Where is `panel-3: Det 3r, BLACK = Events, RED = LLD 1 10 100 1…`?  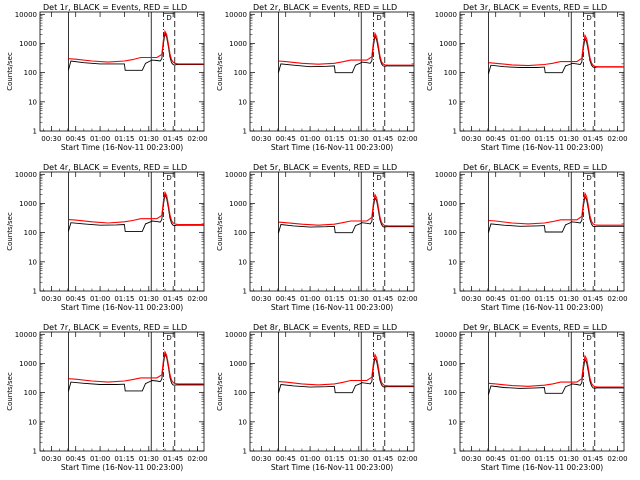
panel-3: Det 3r, BLACK = Events, RED = LLD 1 10 100 1… is located at coordinates (527, 77).